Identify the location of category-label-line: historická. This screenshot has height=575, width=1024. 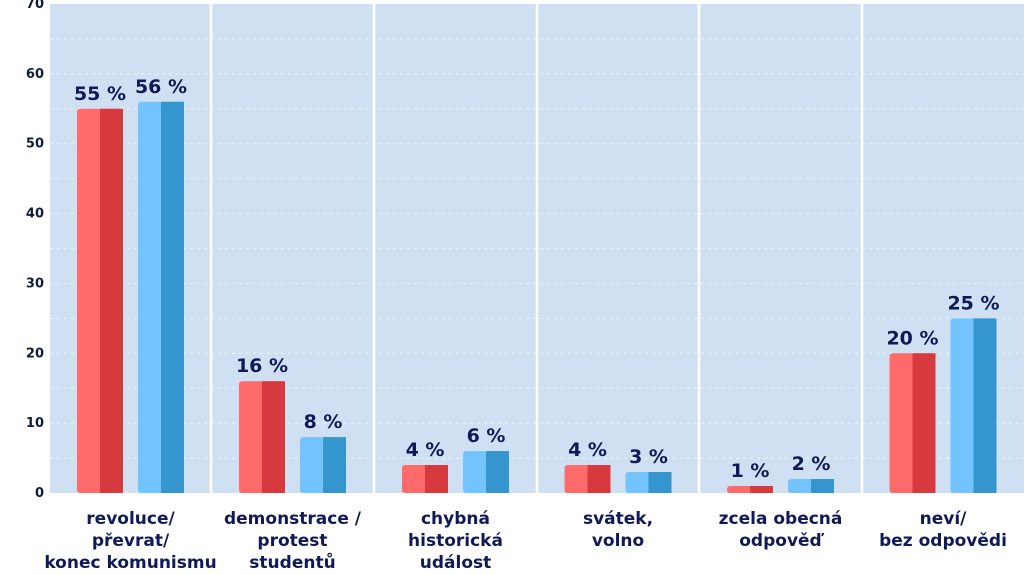
(455, 541).